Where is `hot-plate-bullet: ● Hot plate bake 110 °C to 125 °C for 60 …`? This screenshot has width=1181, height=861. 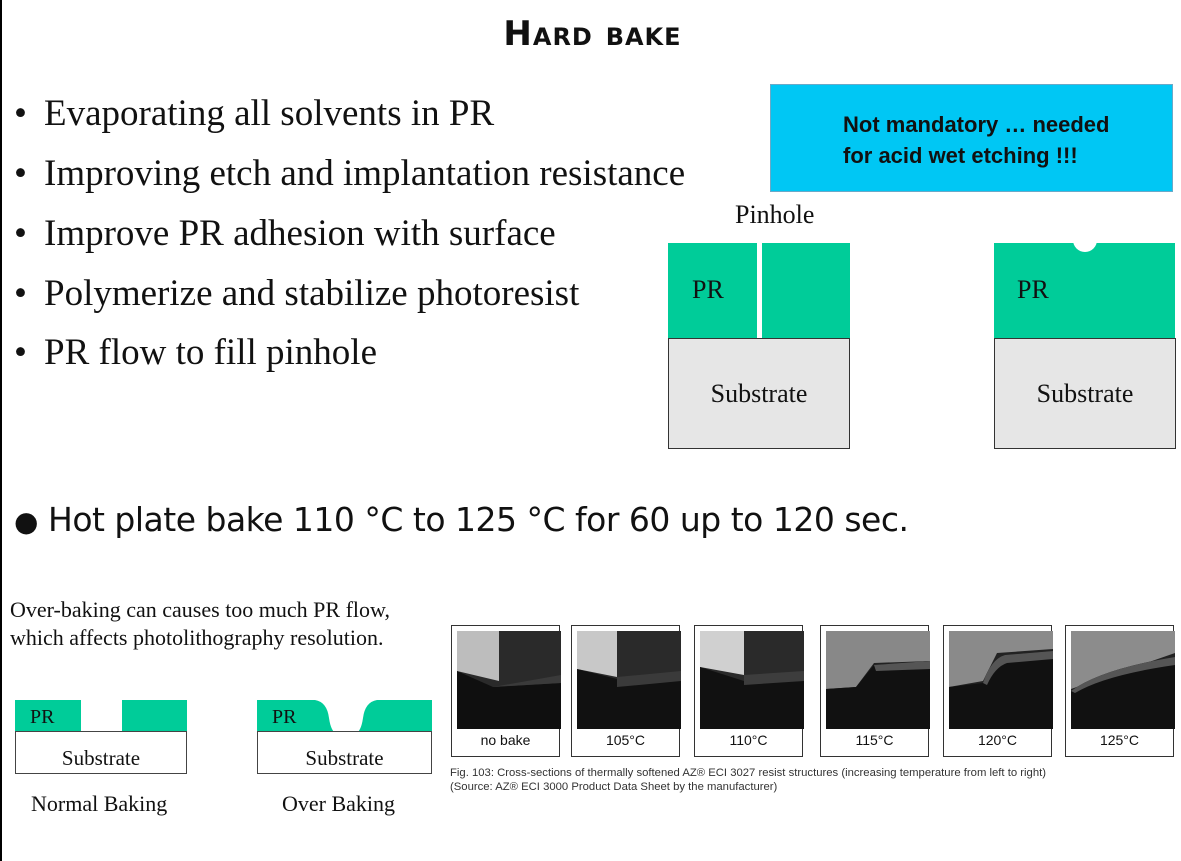
hot-plate-bullet: ● Hot plate bake 110 °C to 125 °C for 60 … is located at coordinates (461, 519).